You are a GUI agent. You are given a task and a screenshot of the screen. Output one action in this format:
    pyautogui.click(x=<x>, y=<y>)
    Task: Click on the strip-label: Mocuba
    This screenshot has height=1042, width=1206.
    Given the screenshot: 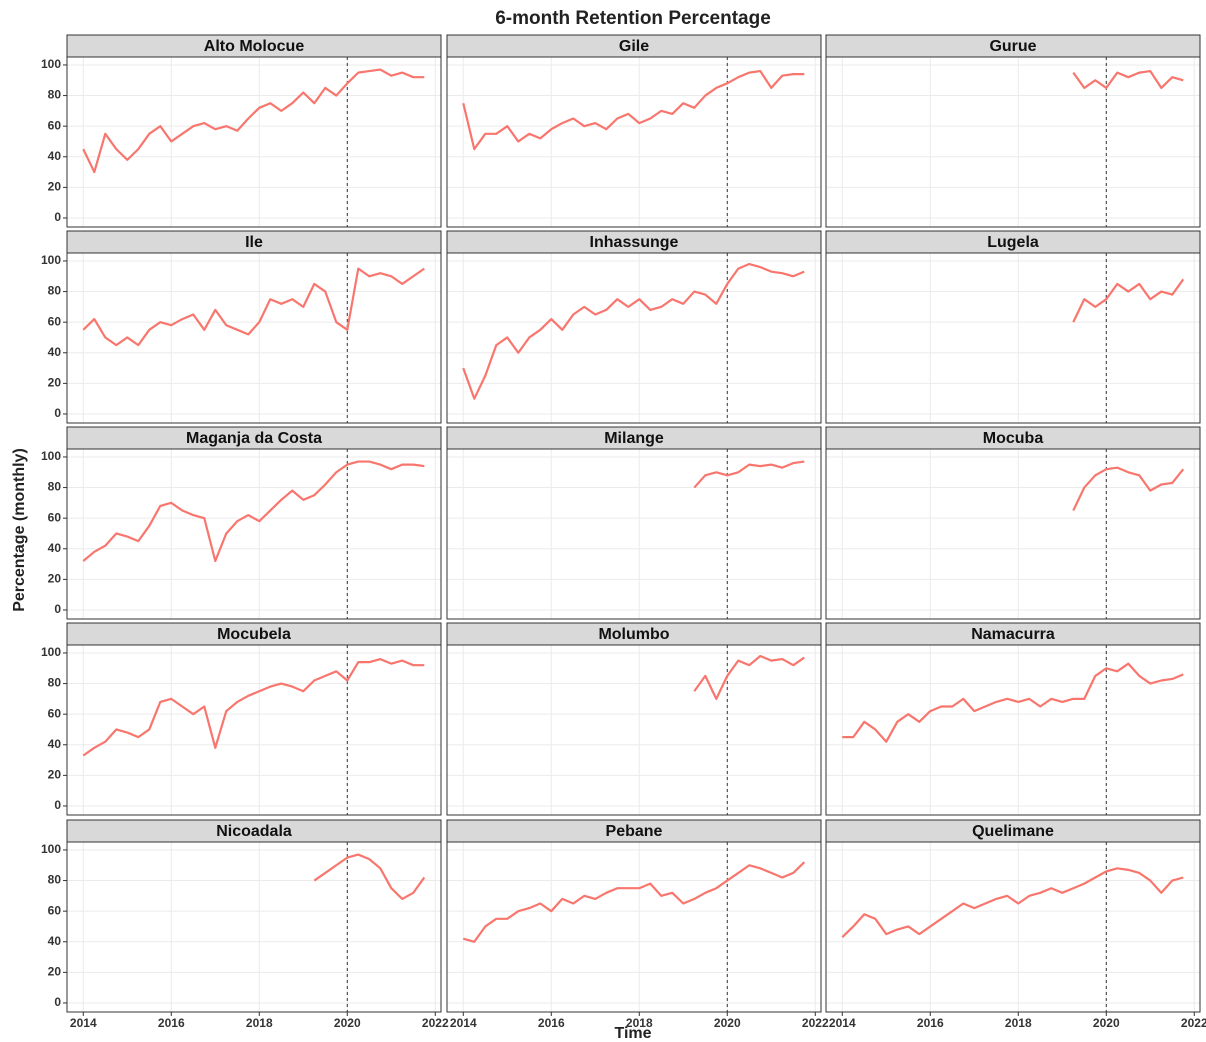 What is the action you would take?
    pyautogui.click(x=1013, y=438)
    